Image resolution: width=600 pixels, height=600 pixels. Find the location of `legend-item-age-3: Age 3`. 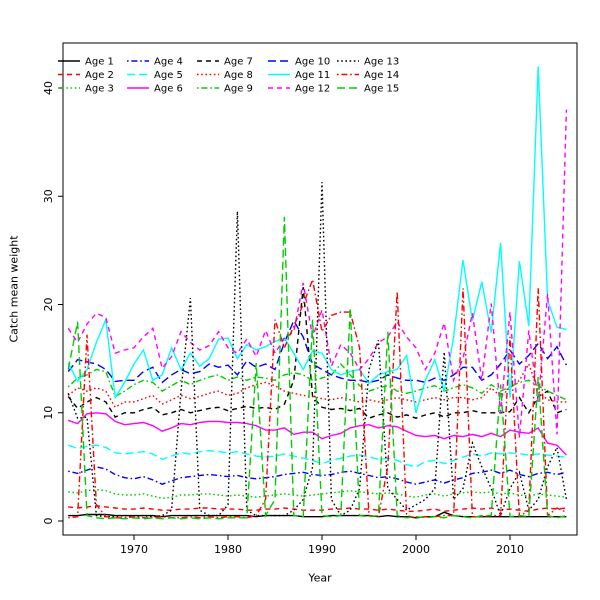

legend-item-age-3: Age 3 is located at coordinates (86, 89).